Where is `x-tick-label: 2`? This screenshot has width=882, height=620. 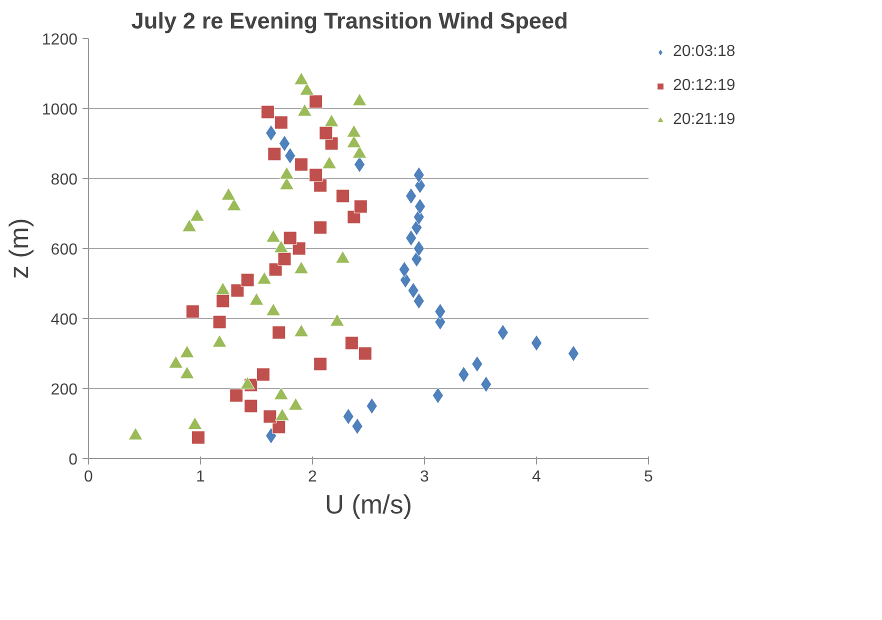
x-tick-label: 2 is located at coordinates (313, 477).